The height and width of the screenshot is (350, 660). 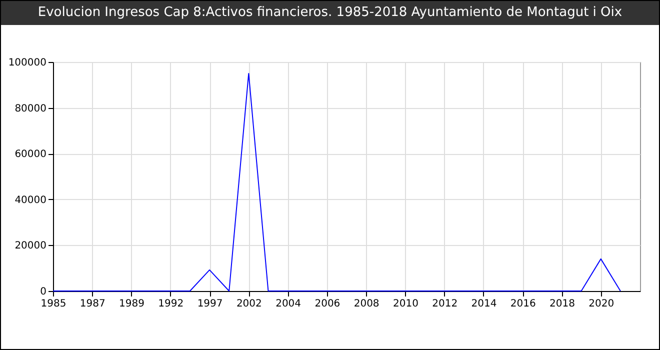 I want to click on x-tick-label: 2006, so click(x=327, y=304).